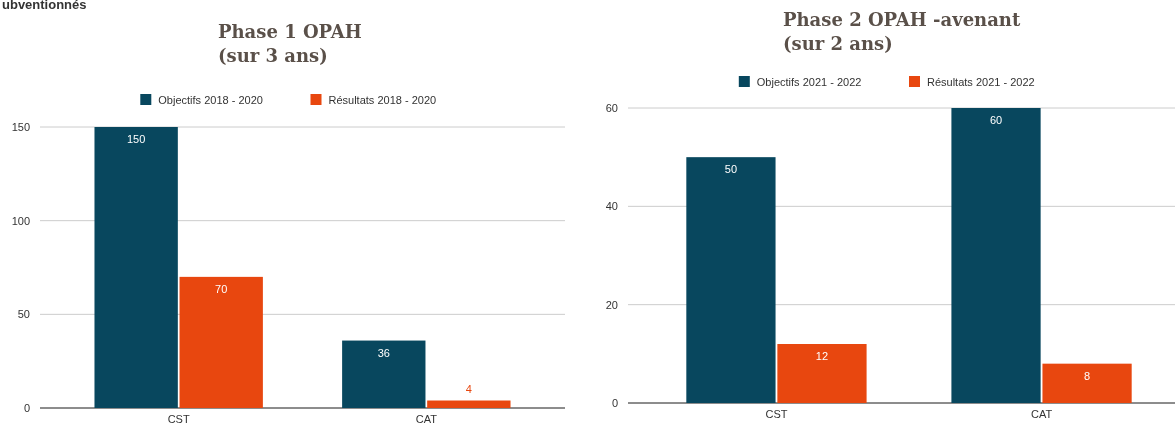 This screenshot has height=423, width=1175. I want to click on y-tick-label: 40, so click(611, 206).